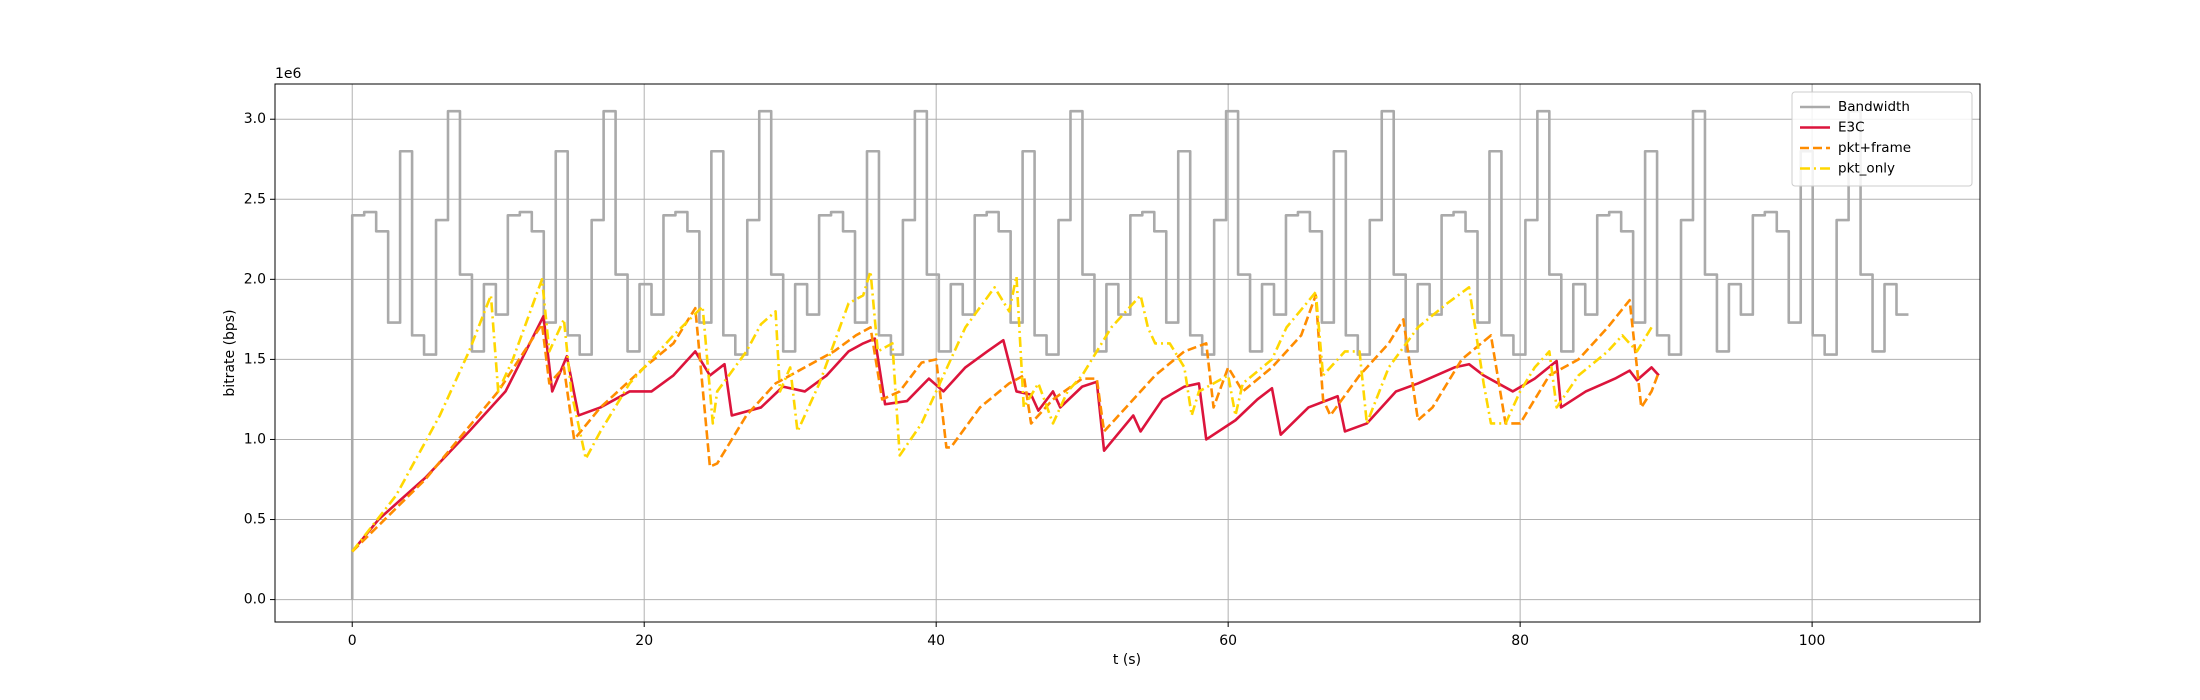  What do you see at coordinates (1228, 641) in the screenshot?
I see `x-tick-label: 60` at bounding box center [1228, 641].